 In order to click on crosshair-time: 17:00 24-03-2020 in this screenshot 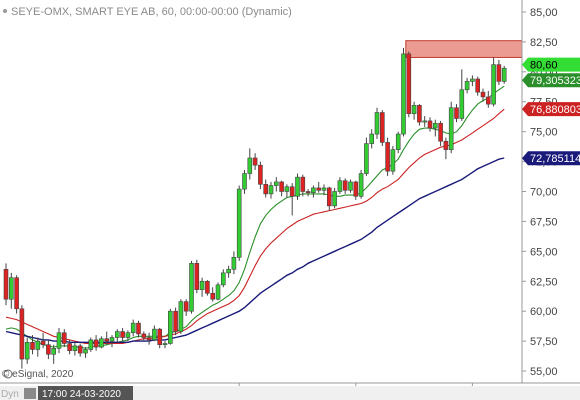, I will do `click(81, 394)`.